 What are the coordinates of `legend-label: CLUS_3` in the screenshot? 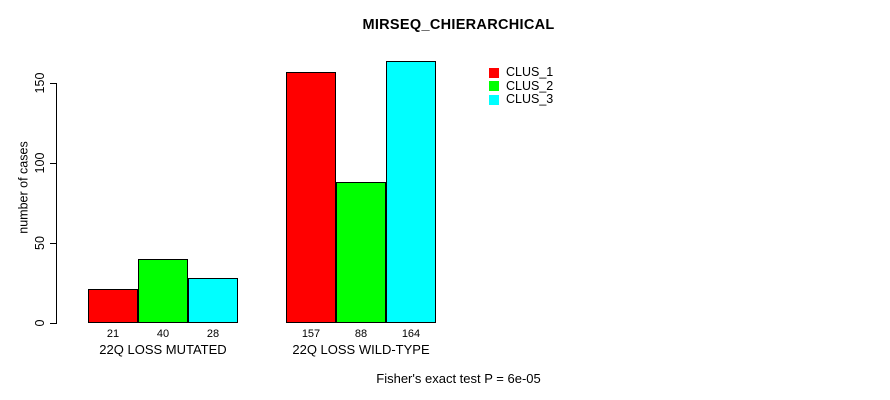 It's located at (530, 99).